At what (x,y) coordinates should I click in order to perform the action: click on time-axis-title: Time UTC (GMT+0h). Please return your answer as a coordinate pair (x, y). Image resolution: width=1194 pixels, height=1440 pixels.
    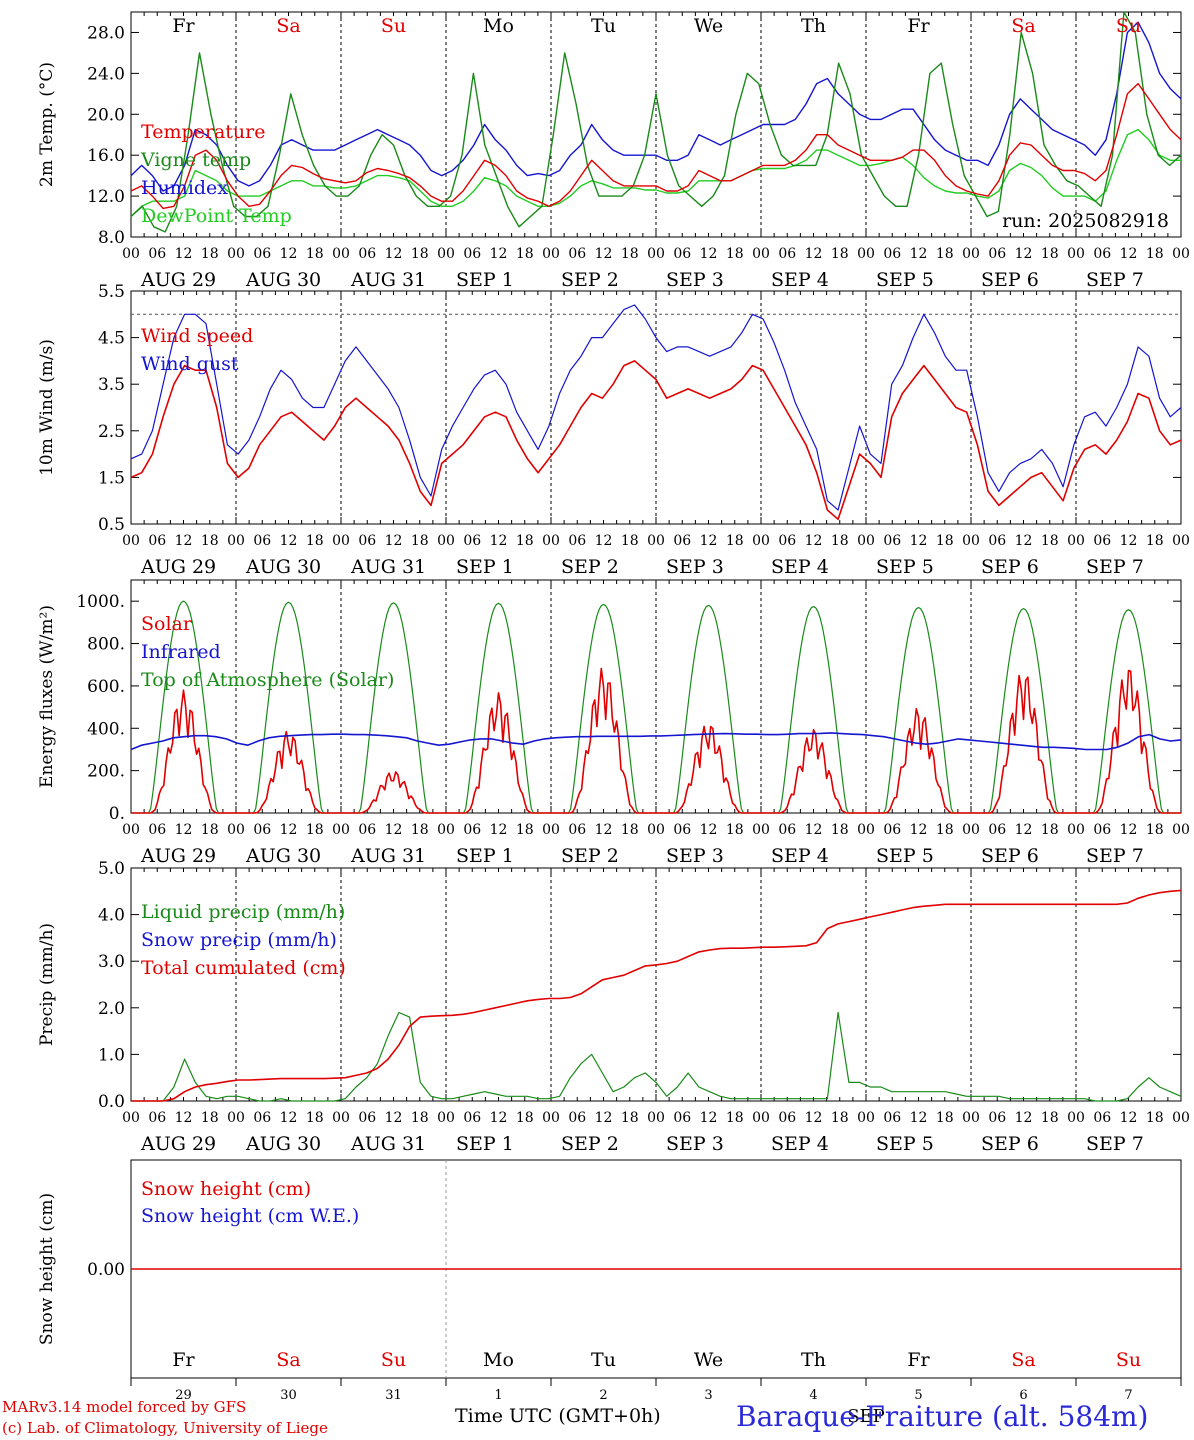
    Looking at the image, I should click on (558, 1416).